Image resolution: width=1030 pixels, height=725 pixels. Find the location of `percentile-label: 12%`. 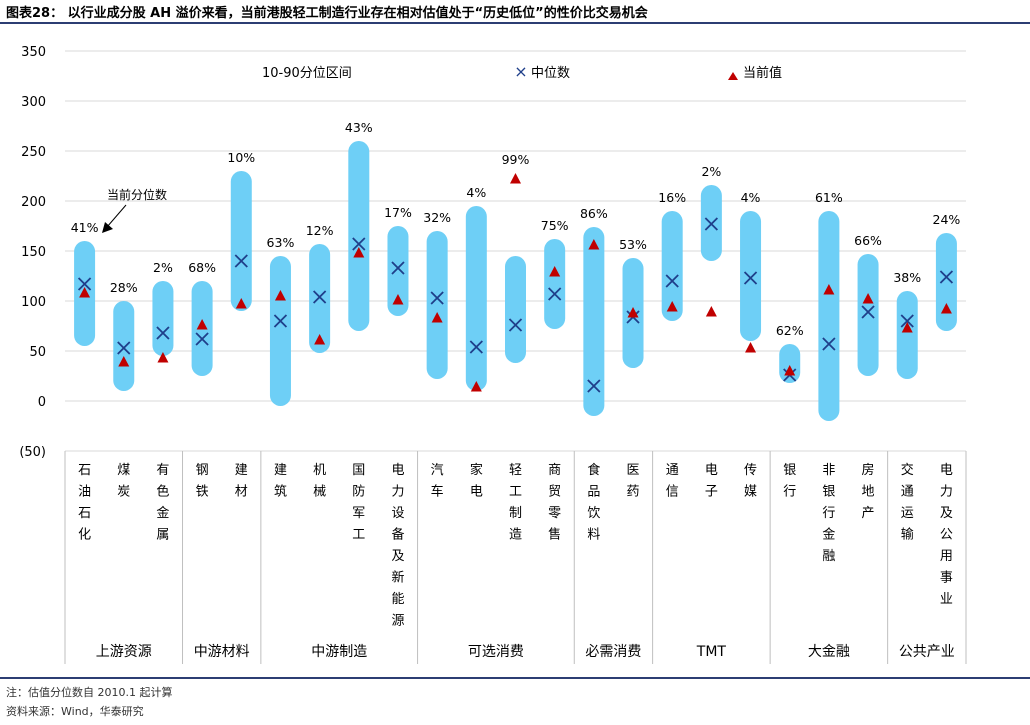

percentile-label: 12% is located at coordinates (320, 230).